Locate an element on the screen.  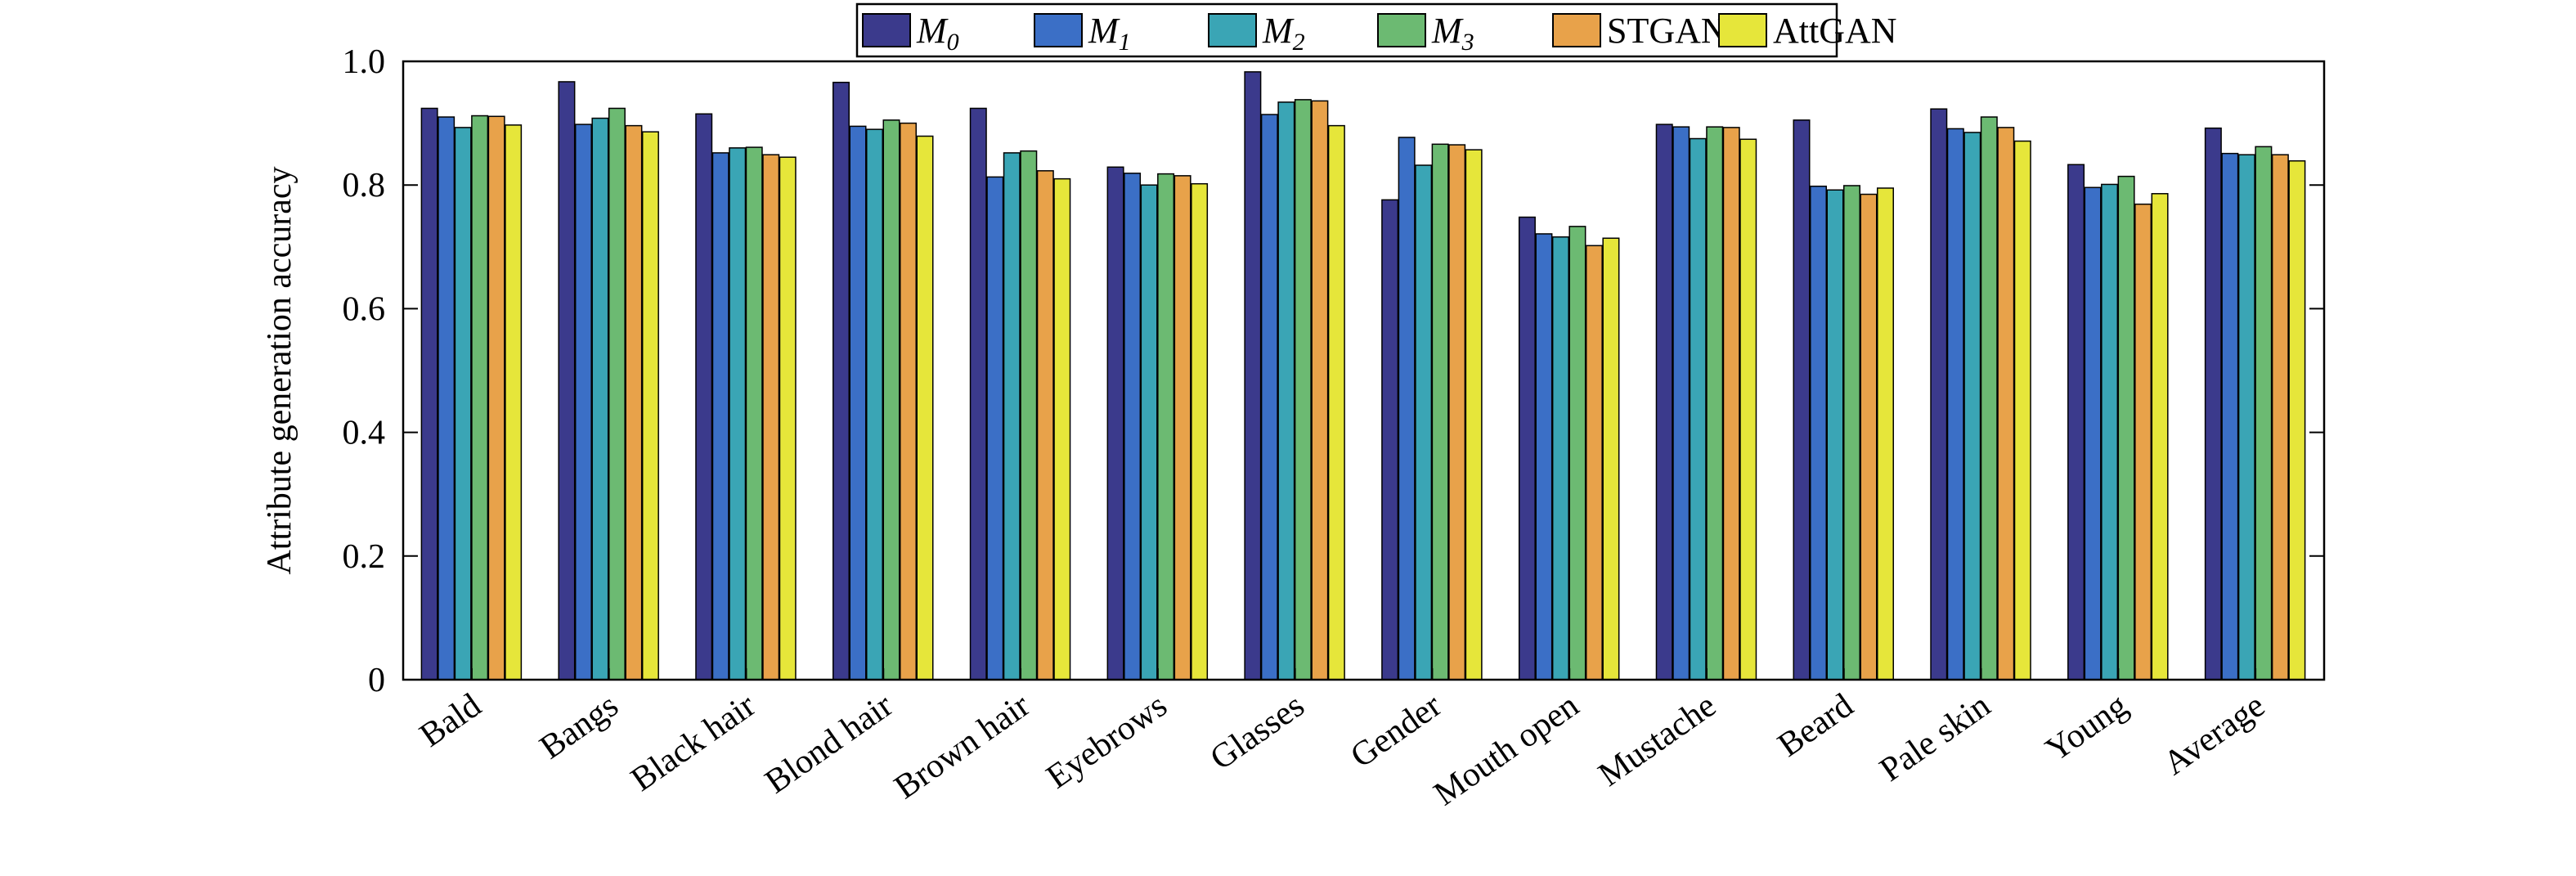
bar-STGAN-glasses is located at coordinates (1320, 390).